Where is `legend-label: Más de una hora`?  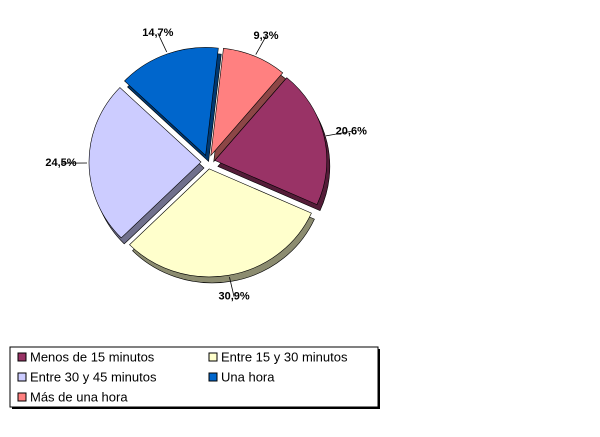 legend-label: Más de una hora is located at coordinates (79, 396).